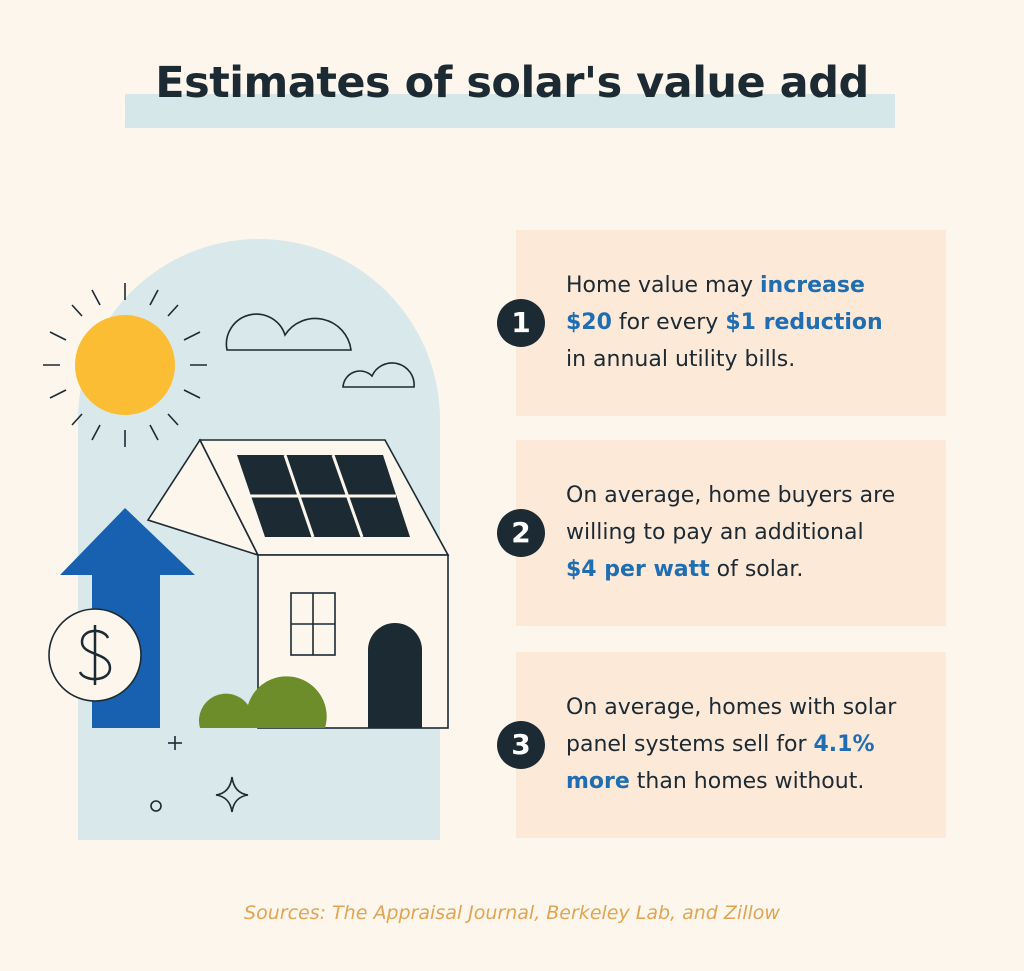 Image resolution: width=1024 pixels, height=971 pixels. Describe the element at coordinates (756, 569) in the screenshot. I see `text: of solar.` at that location.